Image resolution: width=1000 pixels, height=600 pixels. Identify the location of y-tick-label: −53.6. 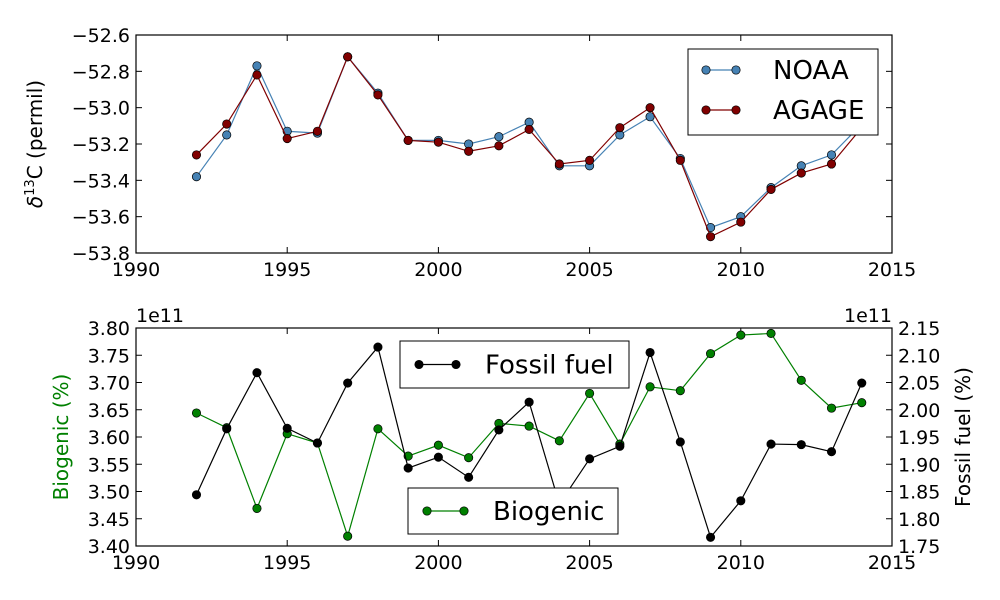
(101, 218).